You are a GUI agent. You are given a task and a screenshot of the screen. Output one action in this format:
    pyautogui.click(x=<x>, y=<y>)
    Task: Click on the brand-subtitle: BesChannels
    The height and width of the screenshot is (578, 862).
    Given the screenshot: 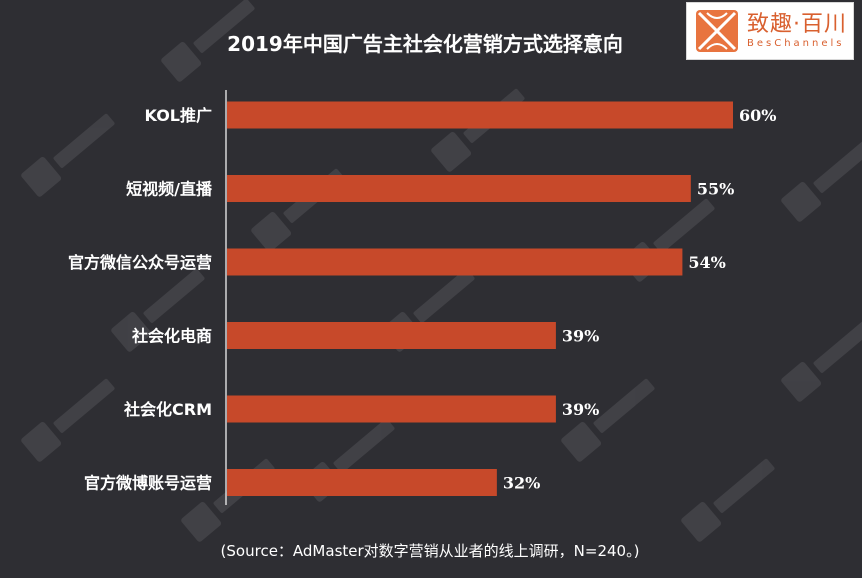 What is the action you would take?
    pyautogui.click(x=796, y=43)
    